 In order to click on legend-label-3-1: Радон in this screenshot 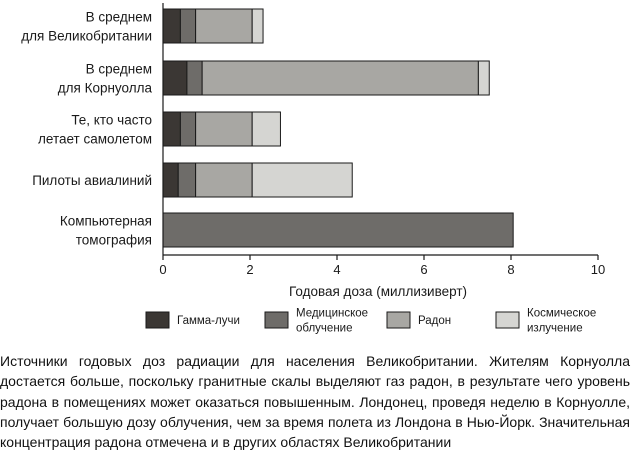, I will do `click(434, 321)`.